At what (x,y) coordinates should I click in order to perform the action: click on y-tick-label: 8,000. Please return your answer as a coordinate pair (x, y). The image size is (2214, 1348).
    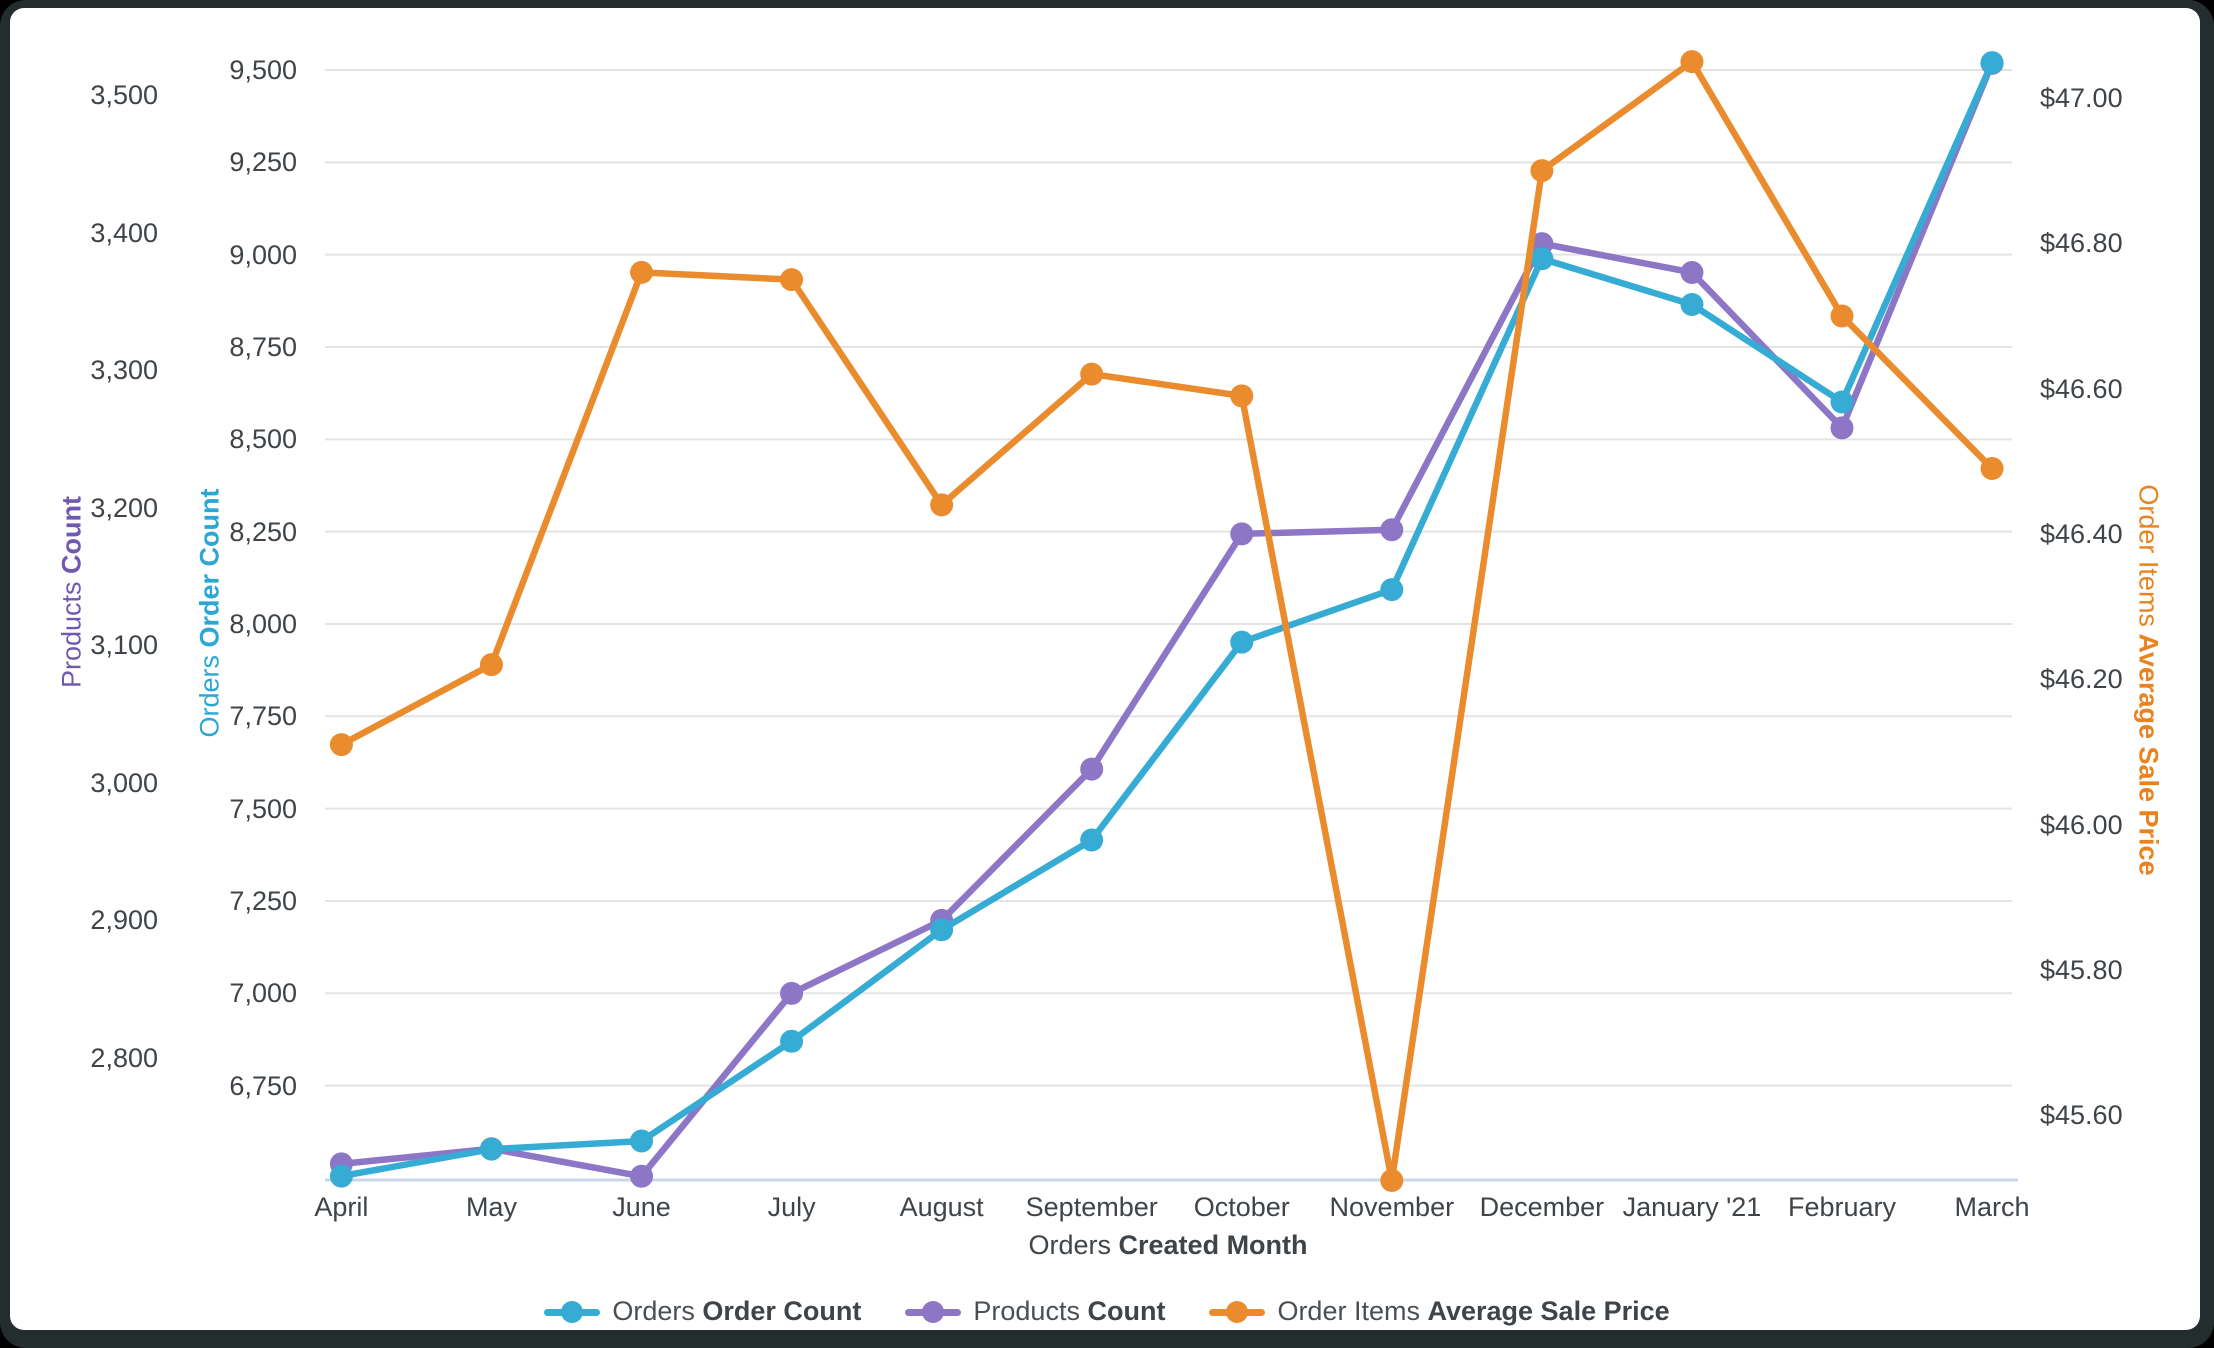
    Looking at the image, I should click on (263, 623).